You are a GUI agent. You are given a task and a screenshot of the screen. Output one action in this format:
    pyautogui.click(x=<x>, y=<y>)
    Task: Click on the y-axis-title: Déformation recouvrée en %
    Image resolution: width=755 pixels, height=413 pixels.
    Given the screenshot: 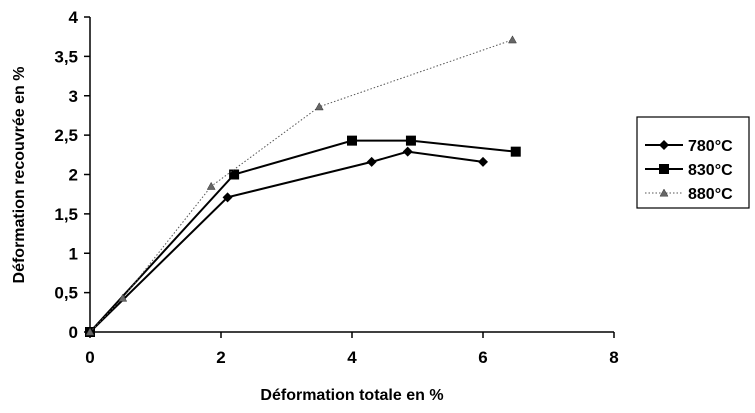 What is the action you would take?
    pyautogui.click(x=19, y=175)
    